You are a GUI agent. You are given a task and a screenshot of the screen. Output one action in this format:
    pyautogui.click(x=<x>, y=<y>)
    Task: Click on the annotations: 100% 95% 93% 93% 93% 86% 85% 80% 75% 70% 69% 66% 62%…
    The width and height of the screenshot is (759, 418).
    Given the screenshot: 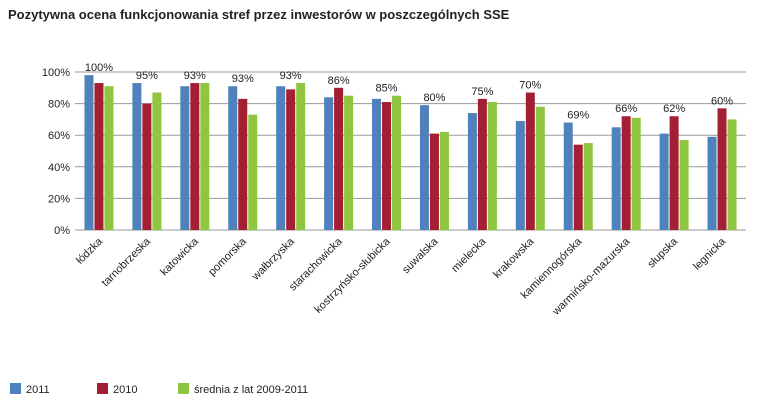 What is the action you would take?
    pyautogui.click(x=409, y=91)
    